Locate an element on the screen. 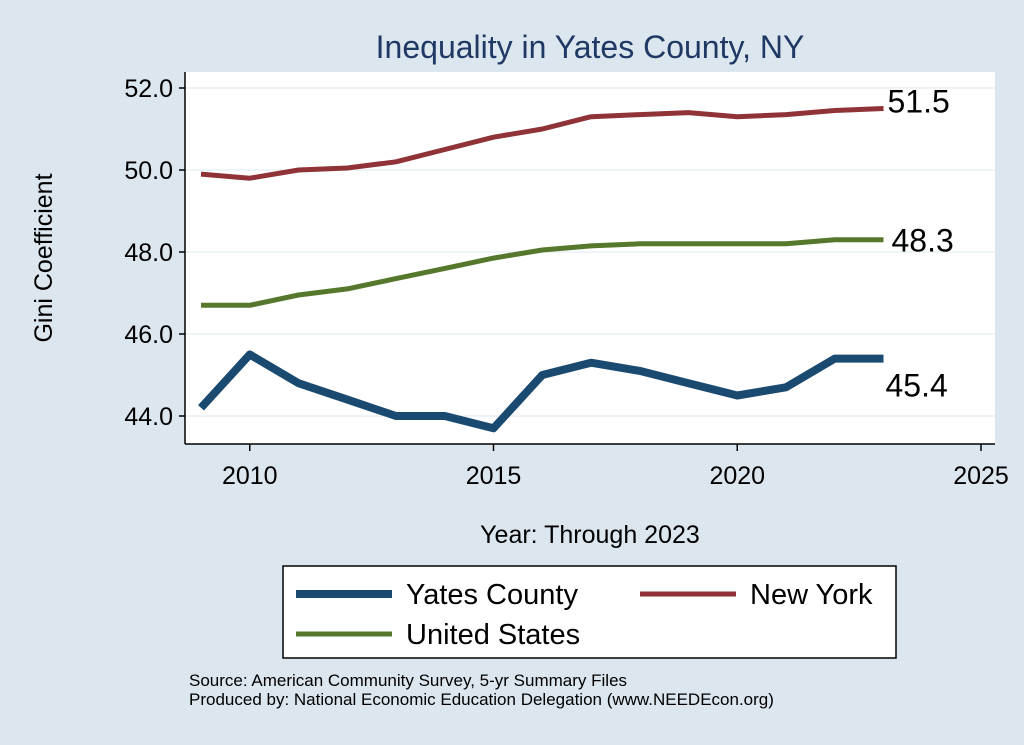 The height and width of the screenshot is (745, 1024). legend: Yates County New York United States is located at coordinates (589, 612).